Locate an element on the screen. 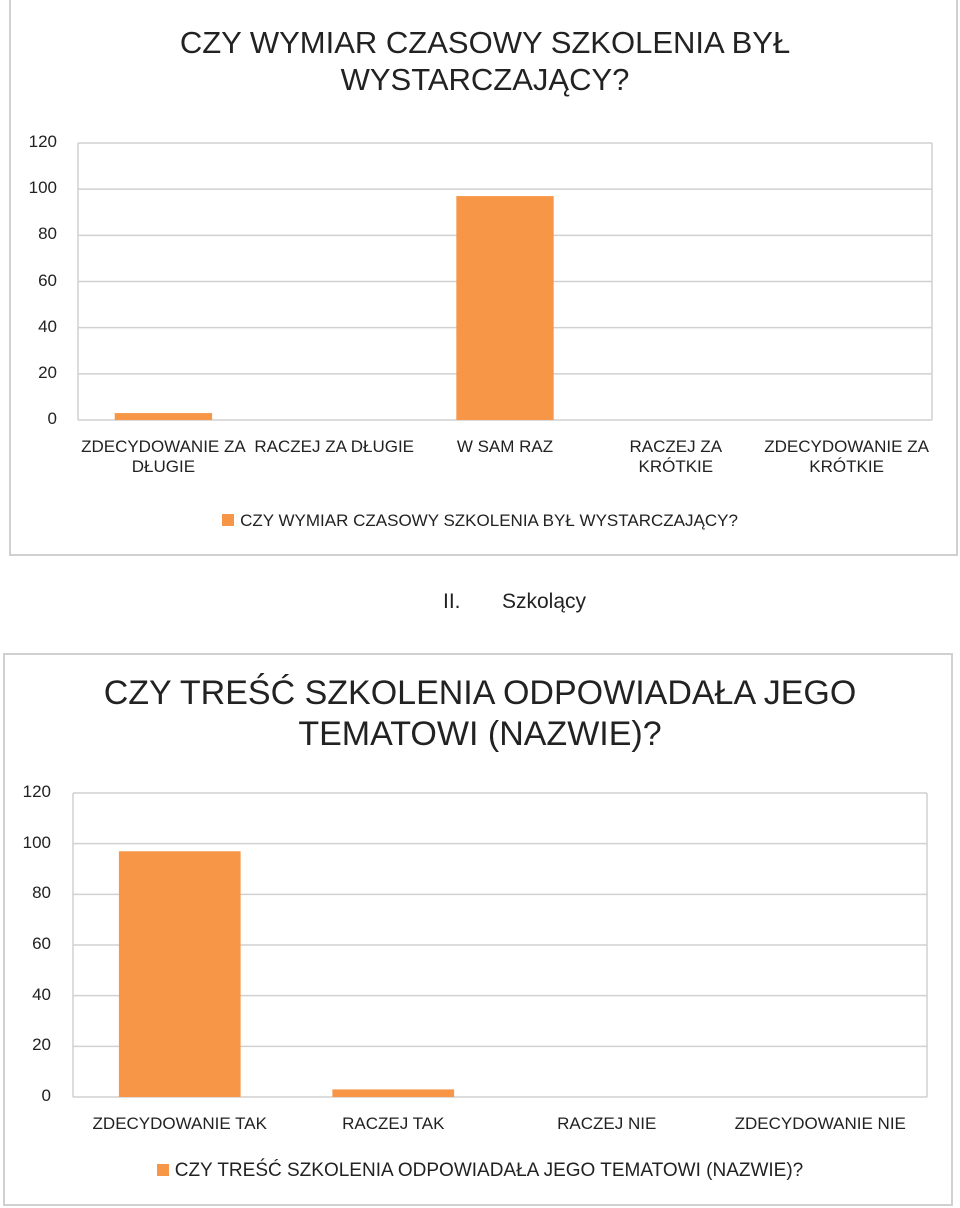 The image size is (960, 1208). section-number: II. is located at coordinates (452, 601).